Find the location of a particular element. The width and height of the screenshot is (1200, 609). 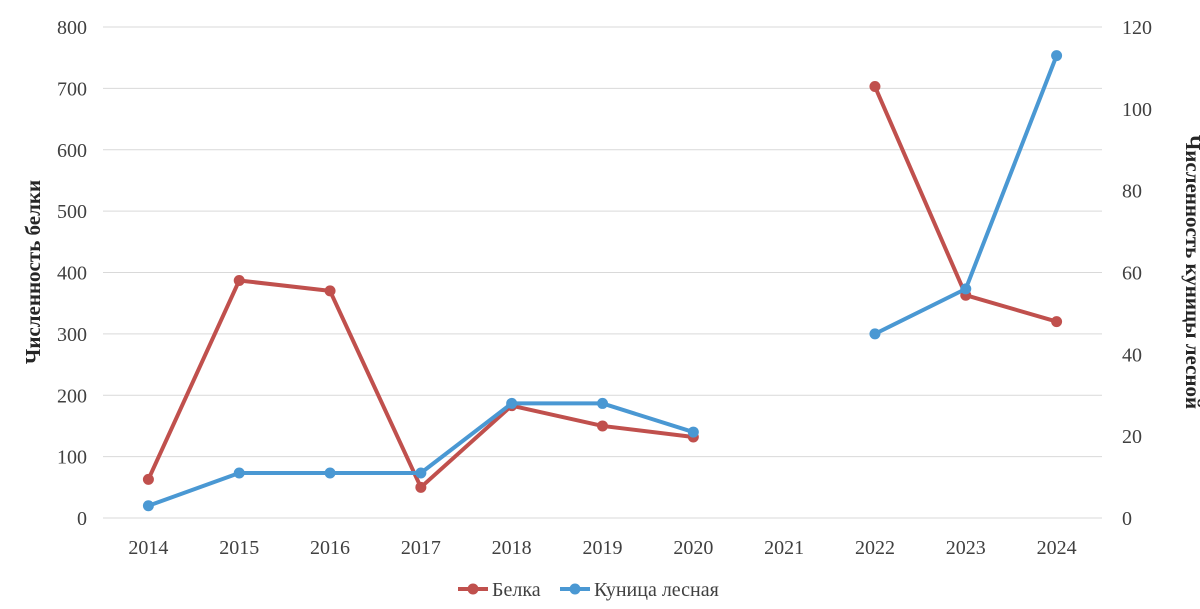

y-left-tick-label: 0 is located at coordinates (82, 519).